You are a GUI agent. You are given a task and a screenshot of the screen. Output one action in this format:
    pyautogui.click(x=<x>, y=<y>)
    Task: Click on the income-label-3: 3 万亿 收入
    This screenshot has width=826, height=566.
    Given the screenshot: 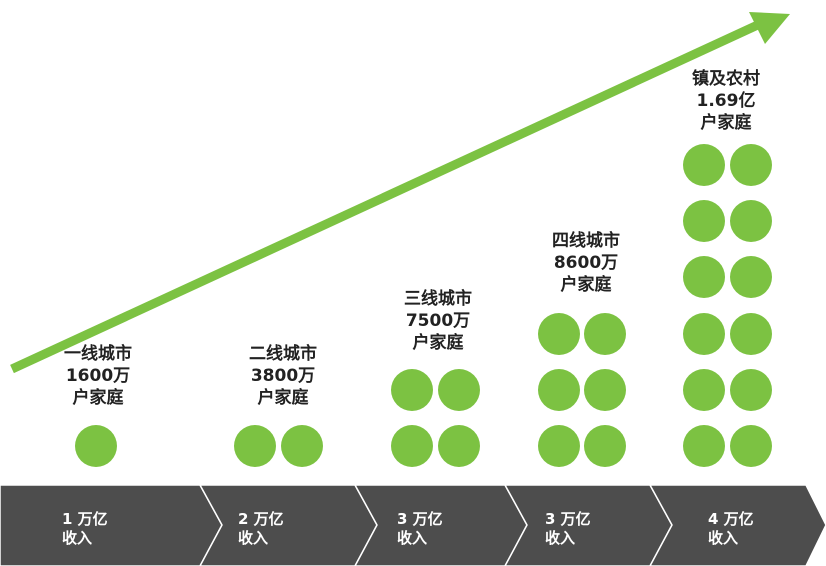 What is the action you would take?
    pyautogui.click(x=420, y=529)
    